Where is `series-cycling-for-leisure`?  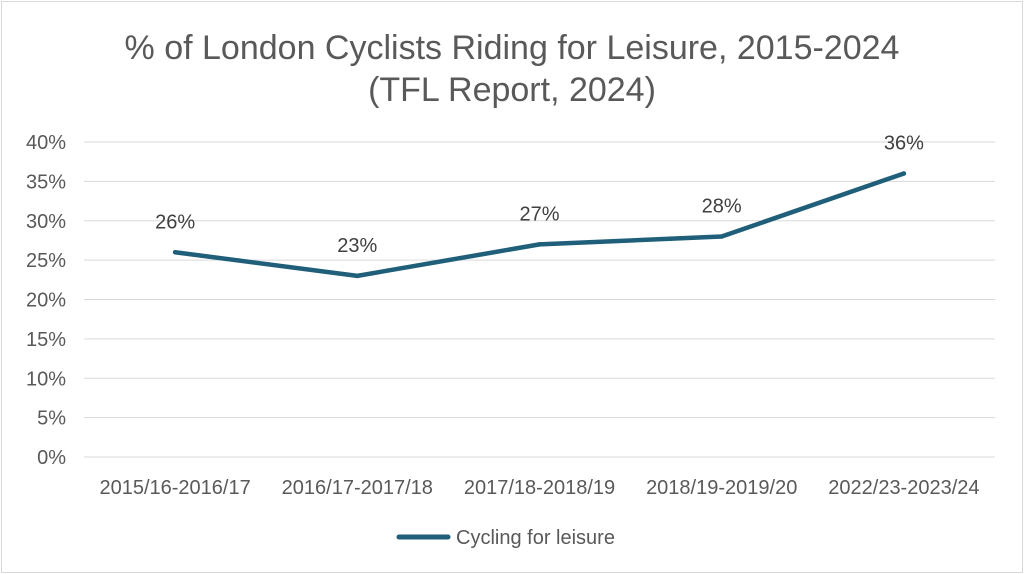 series-cycling-for-leisure is located at coordinates (539, 225).